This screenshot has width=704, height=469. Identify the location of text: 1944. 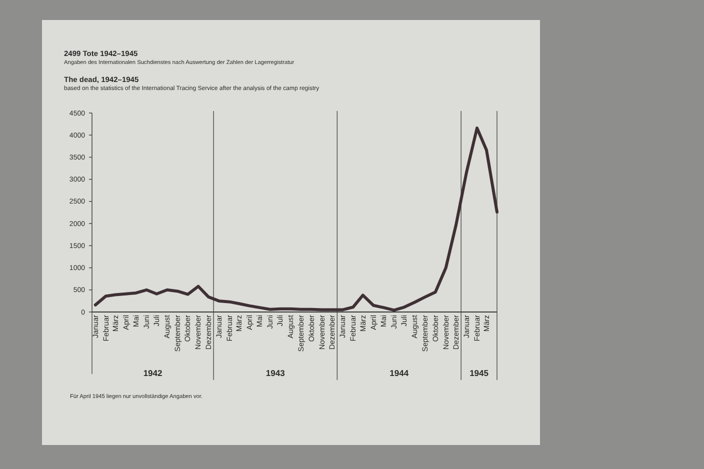
(399, 373).